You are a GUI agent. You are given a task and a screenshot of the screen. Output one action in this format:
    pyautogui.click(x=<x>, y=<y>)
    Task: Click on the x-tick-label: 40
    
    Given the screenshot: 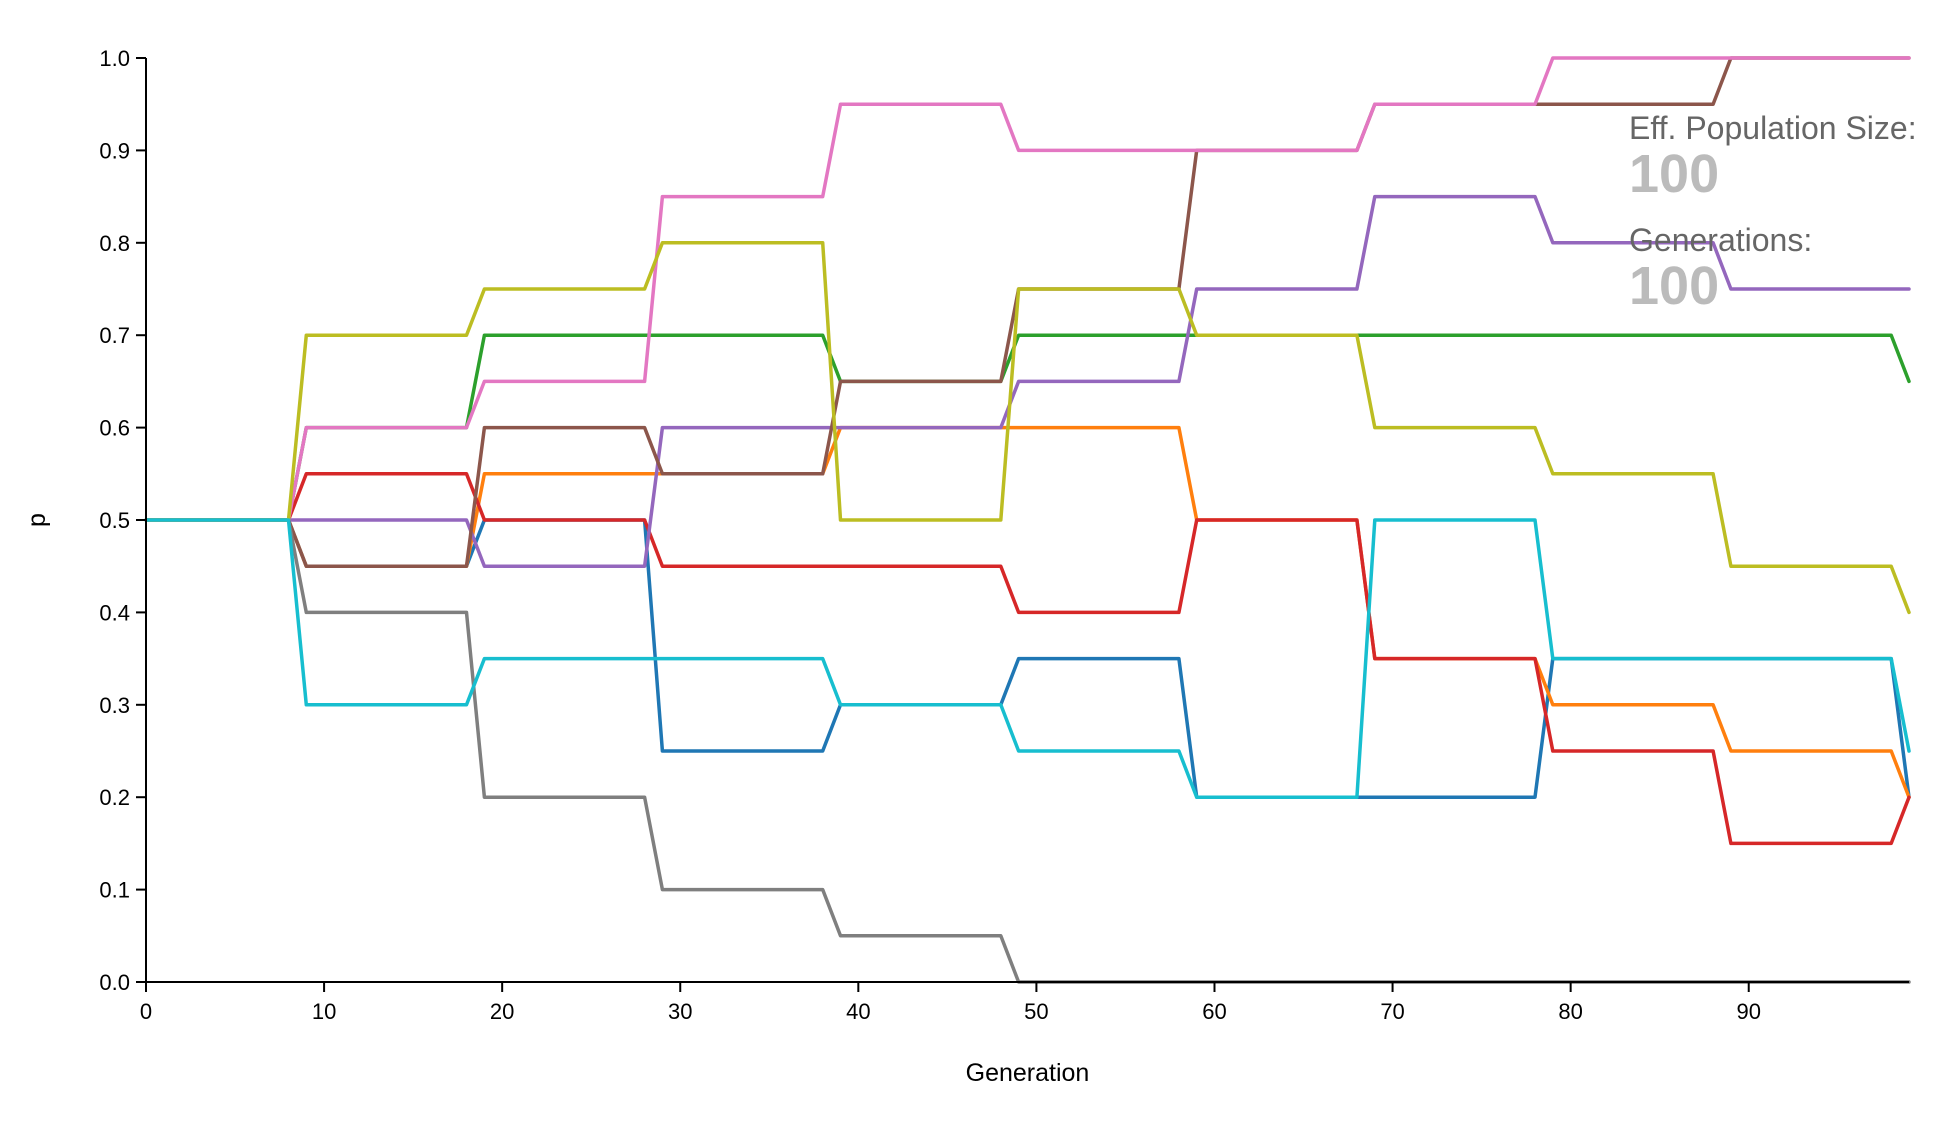 What is the action you would take?
    pyautogui.click(x=858, y=1011)
    